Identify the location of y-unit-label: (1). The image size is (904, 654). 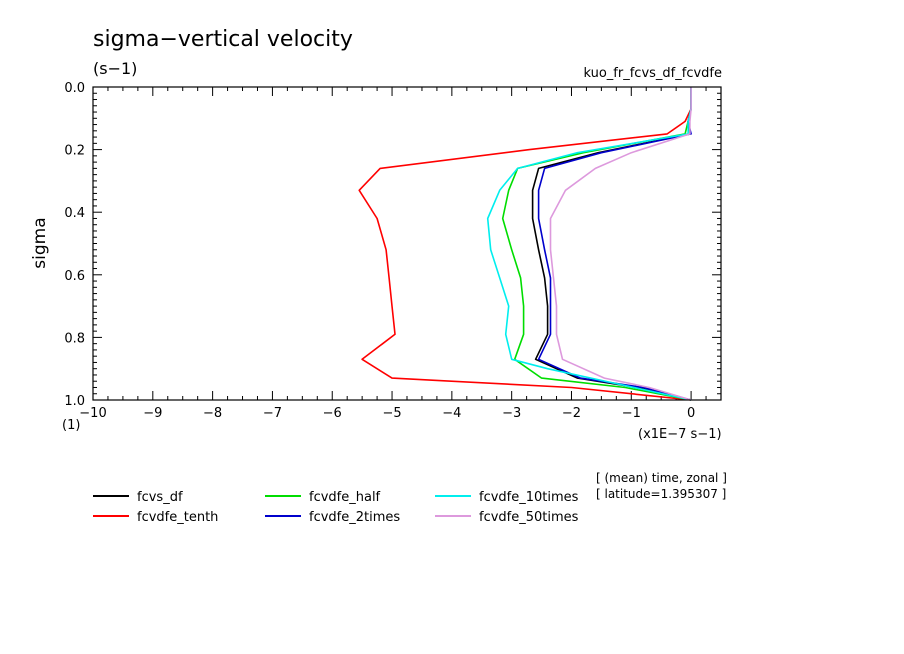
(71, 425).